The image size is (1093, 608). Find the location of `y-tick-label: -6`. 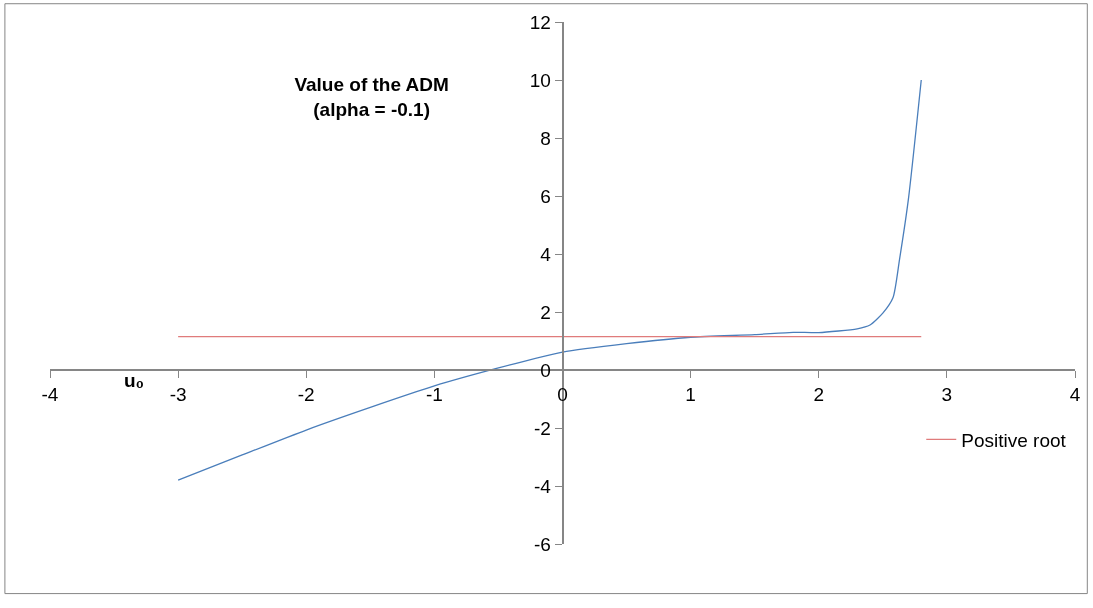

y-tick-label: -6 is located at coordinates (542, 544).